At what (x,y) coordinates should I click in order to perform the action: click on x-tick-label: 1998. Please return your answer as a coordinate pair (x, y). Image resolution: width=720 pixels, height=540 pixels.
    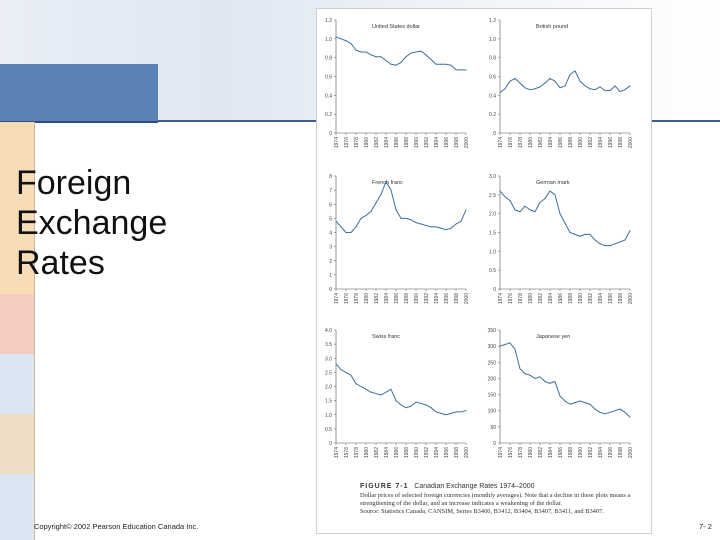
    Looking at the image, I should click on (457, 298).